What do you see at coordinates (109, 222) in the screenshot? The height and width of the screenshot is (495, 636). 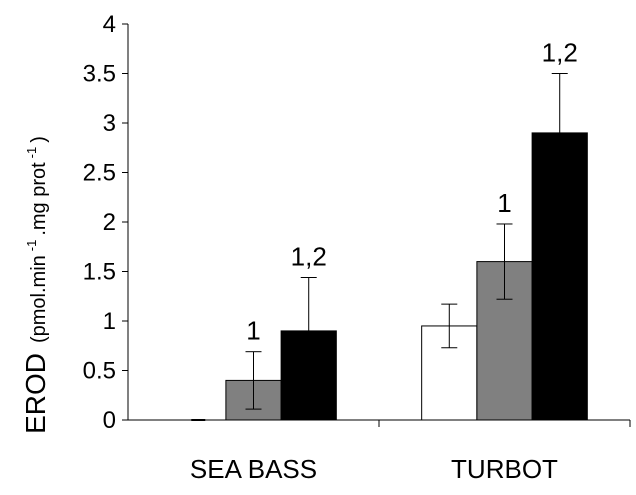 I see `y-tick-label: 2` at bounding box center [109, 222].